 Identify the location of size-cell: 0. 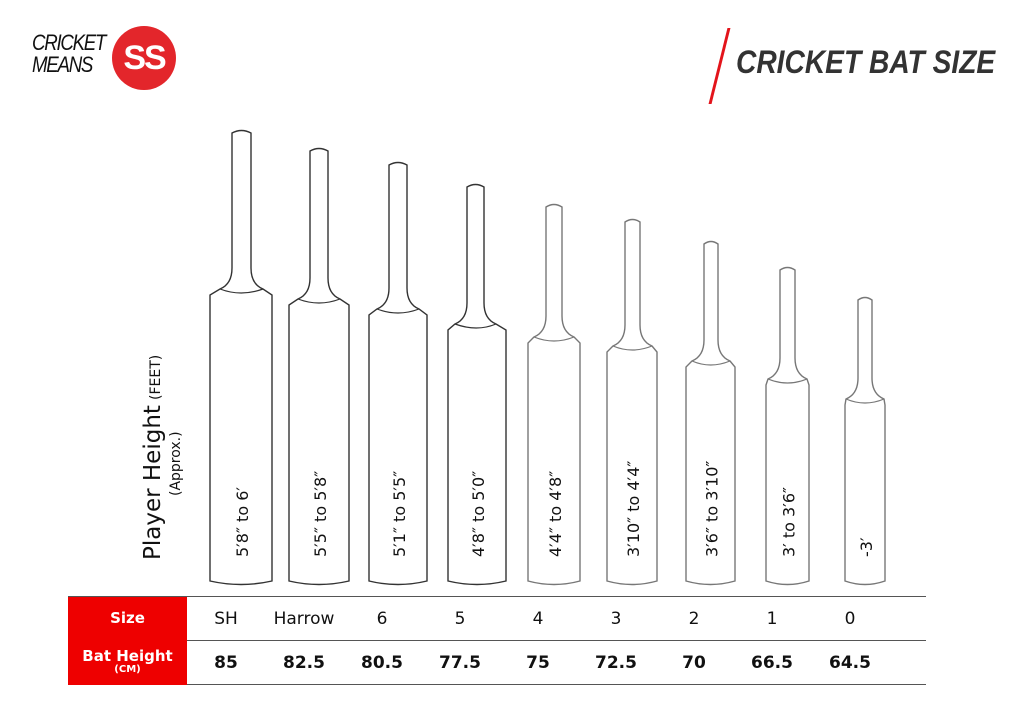
(850, 618).